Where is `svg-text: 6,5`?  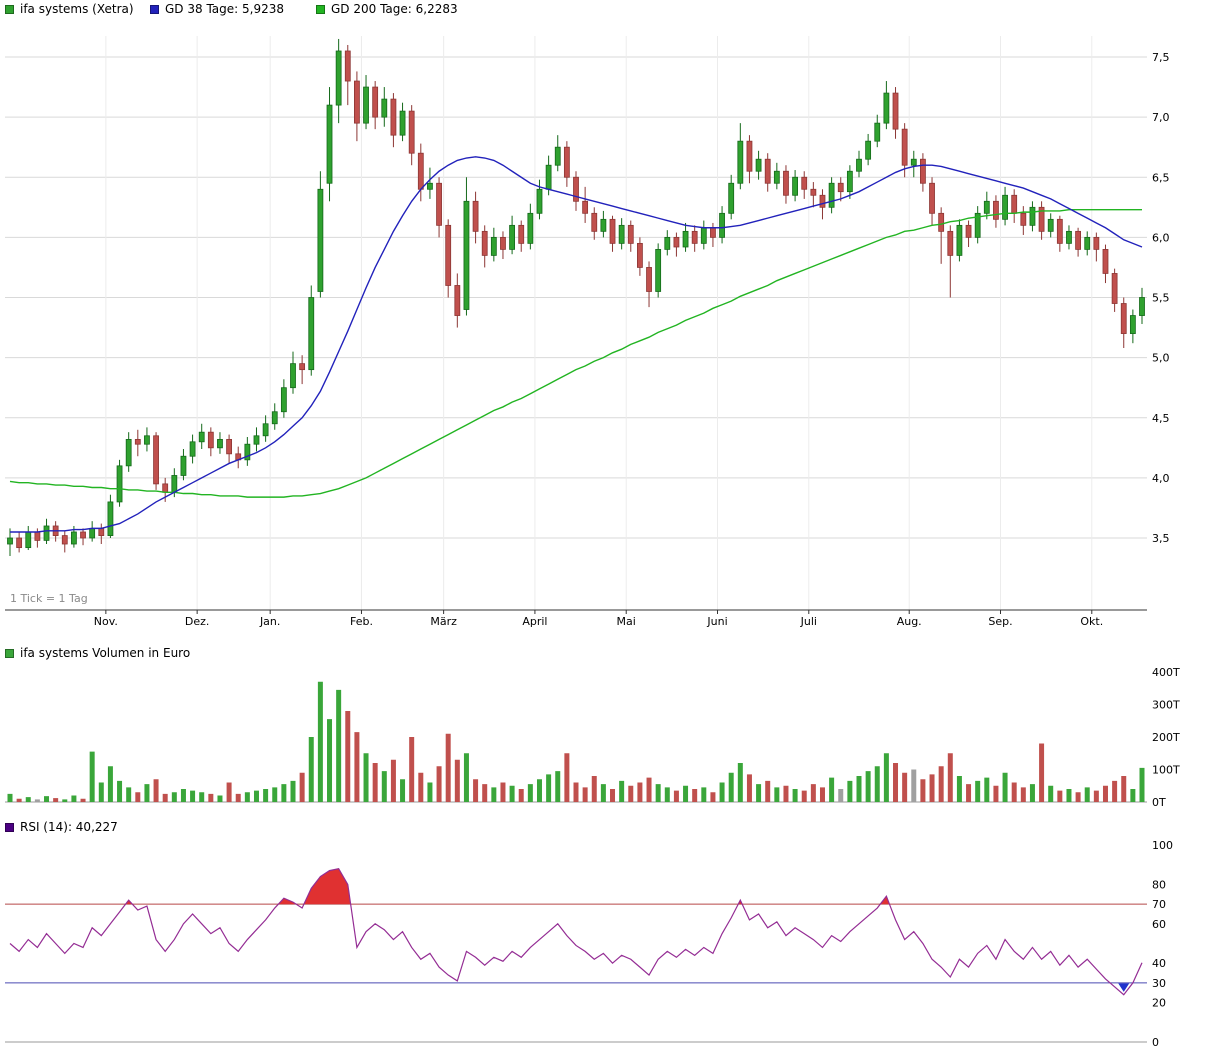
svg-text: 6,5 is located at coordinates (1161, 177).